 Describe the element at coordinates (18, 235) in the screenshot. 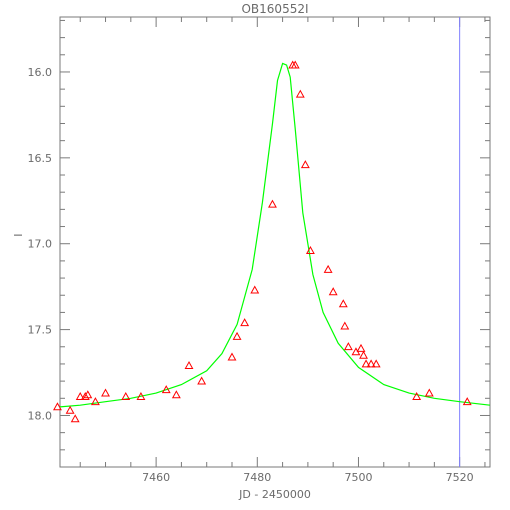

I see `y-axis-label: I` at that location.